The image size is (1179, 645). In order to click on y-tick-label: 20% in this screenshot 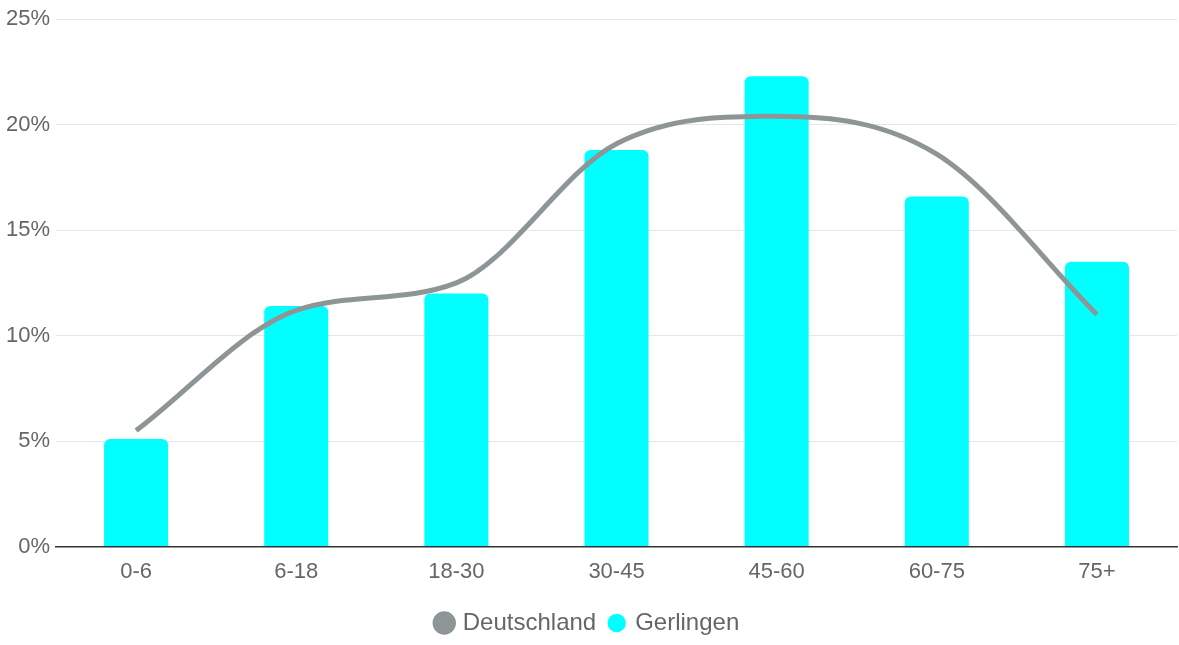, I will do `click(28, 123)`.